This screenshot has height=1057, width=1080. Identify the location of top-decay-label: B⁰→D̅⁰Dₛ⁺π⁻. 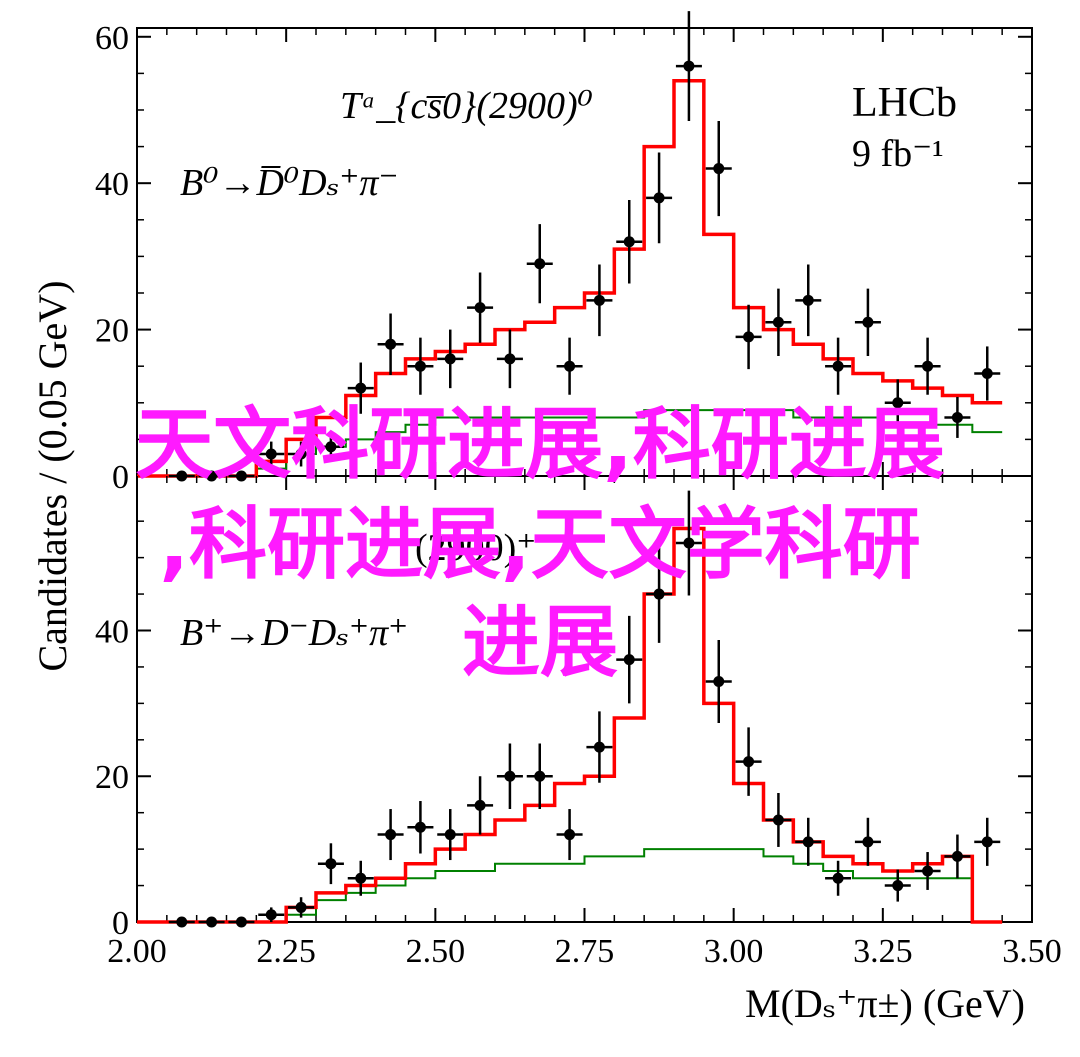
(289, 183).